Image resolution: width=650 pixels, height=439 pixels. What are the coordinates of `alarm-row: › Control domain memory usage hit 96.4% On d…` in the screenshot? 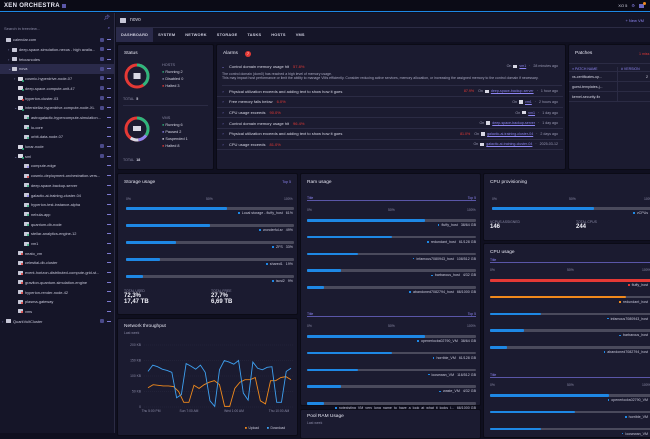 It's located at (390, 123).